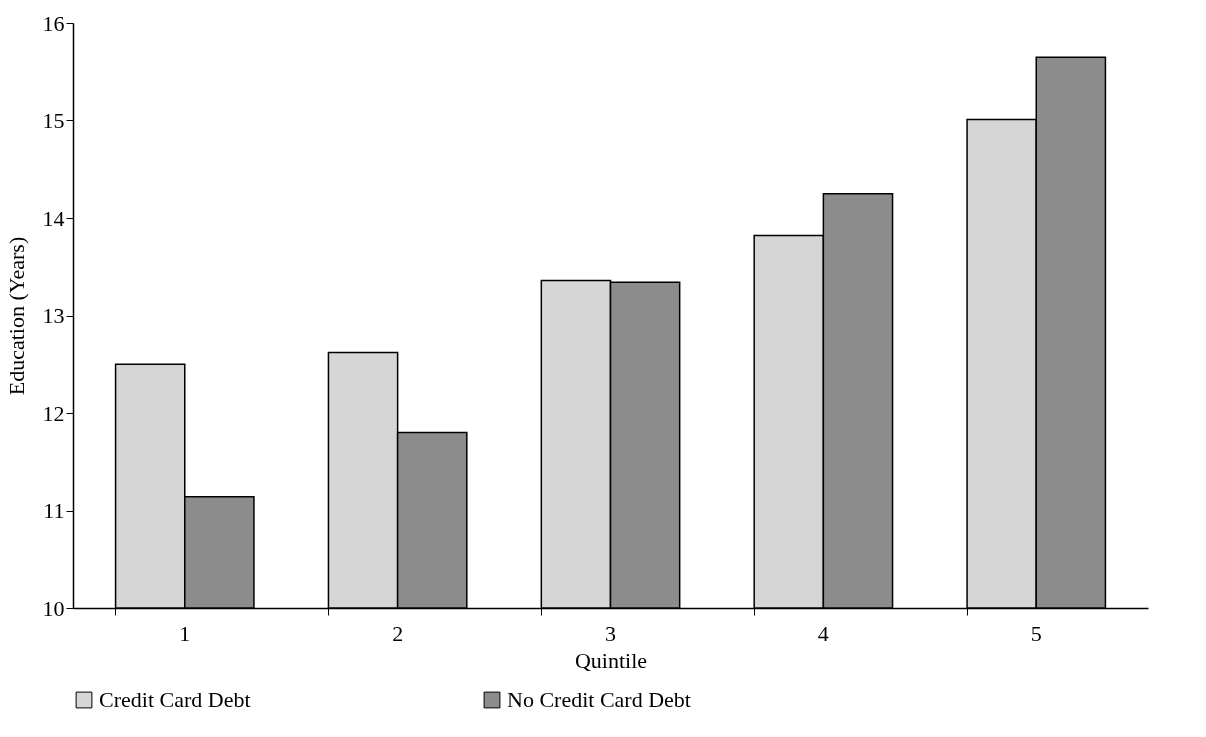 The height and width of the screenshot is (737, 1206). What do you see at coordinates (53, 23) in the screenshot?
I see `y-tick-label: 16` at bounding box center [53, 23].